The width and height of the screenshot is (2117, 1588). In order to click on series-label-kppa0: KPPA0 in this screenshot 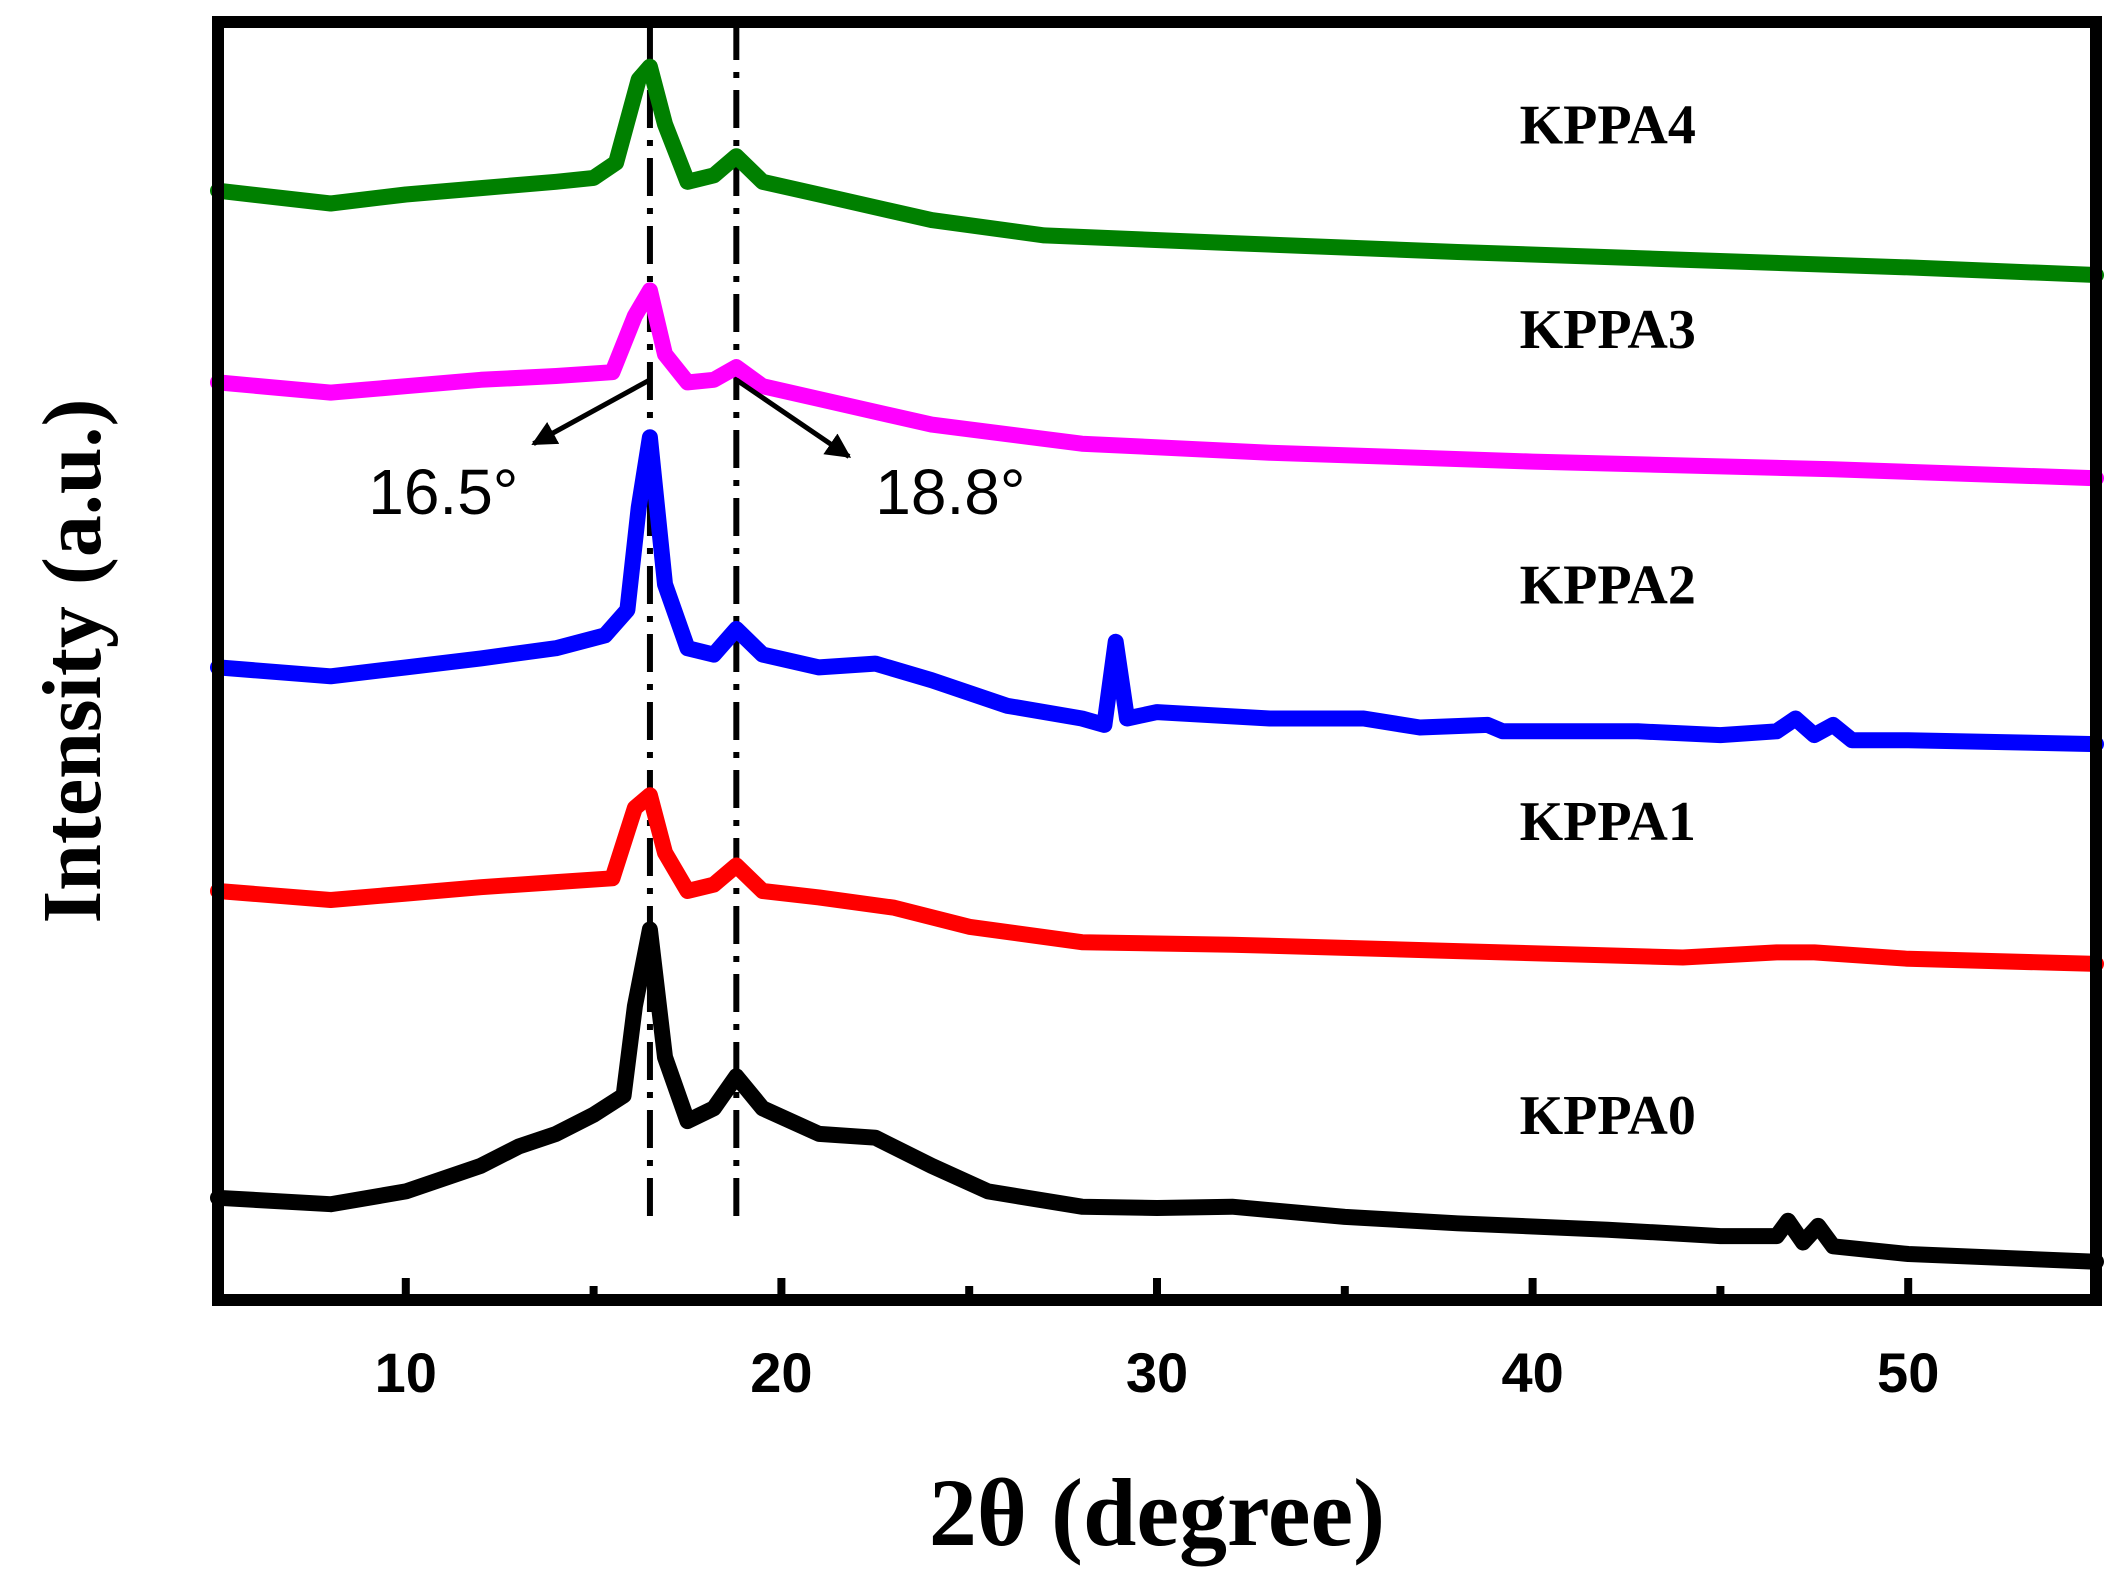, I will do `click(1608, 1116)`.